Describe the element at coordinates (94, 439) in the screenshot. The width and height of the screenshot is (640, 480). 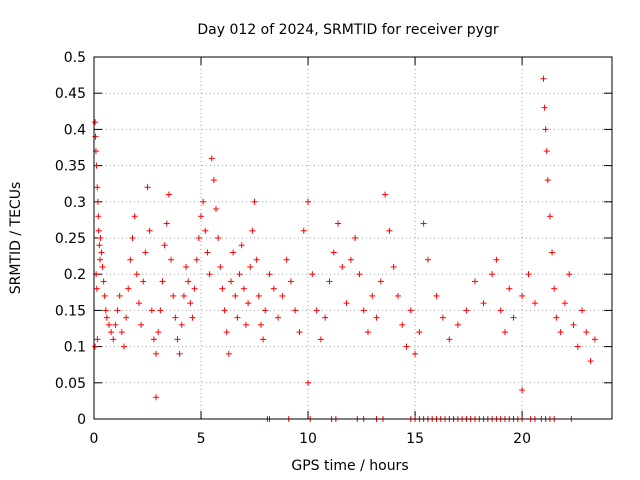
I see `x-tick-label: 0` at that location.